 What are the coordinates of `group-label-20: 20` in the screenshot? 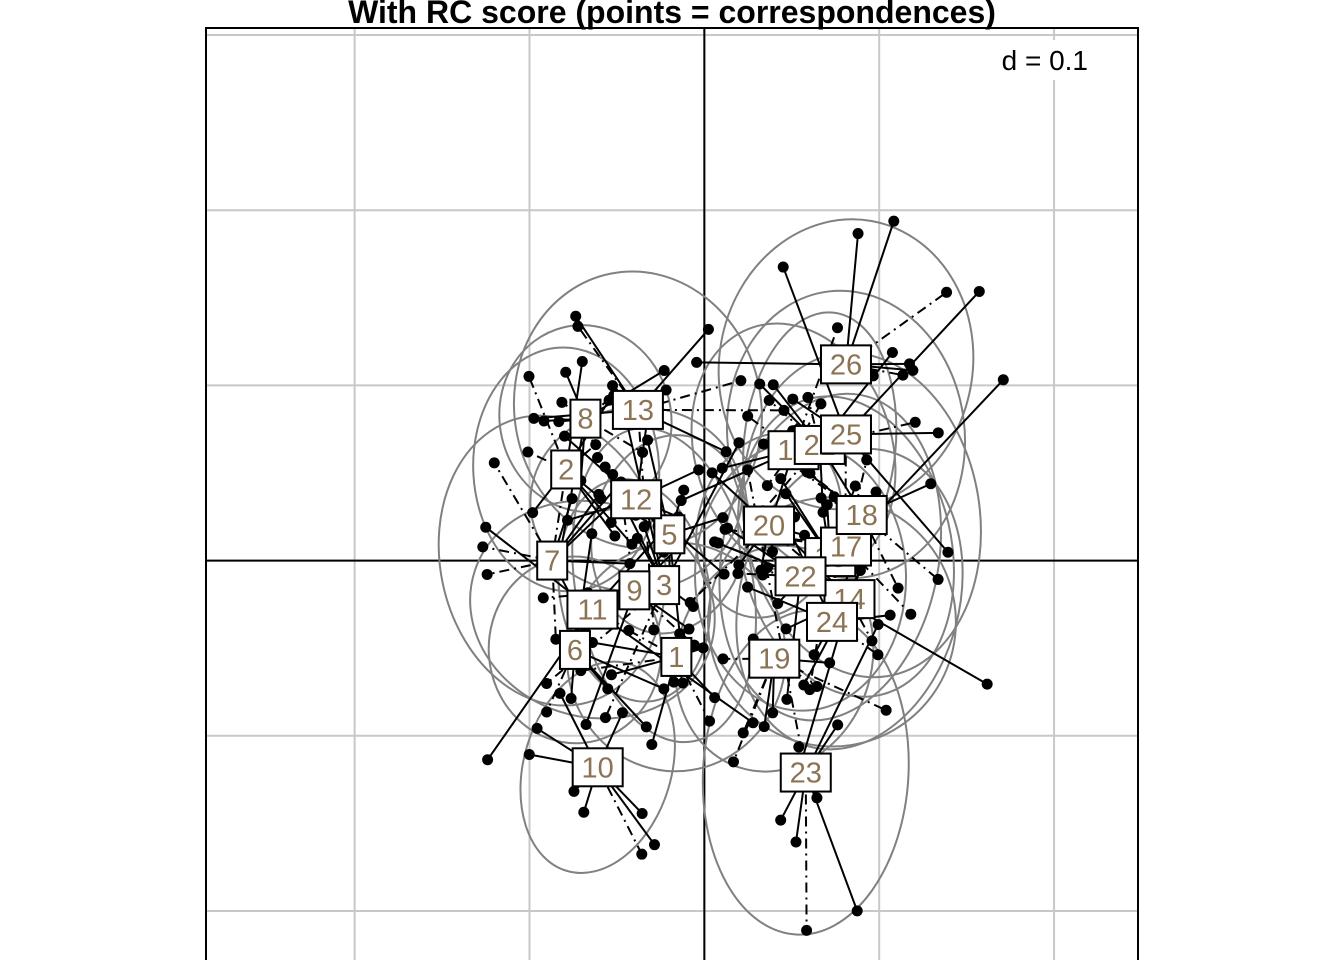 It's located at (769, 527).